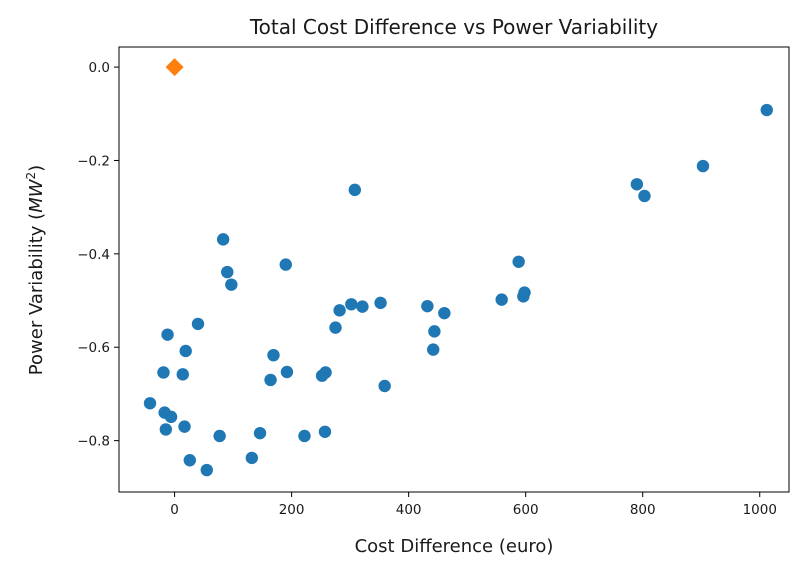 Image resolution: width=803 pixels, height=573 pixels. What do you see at coordinates (93, 442) in the screenshot?
I see `y-tick-label: −0.8` at bounding box center [93, 442].